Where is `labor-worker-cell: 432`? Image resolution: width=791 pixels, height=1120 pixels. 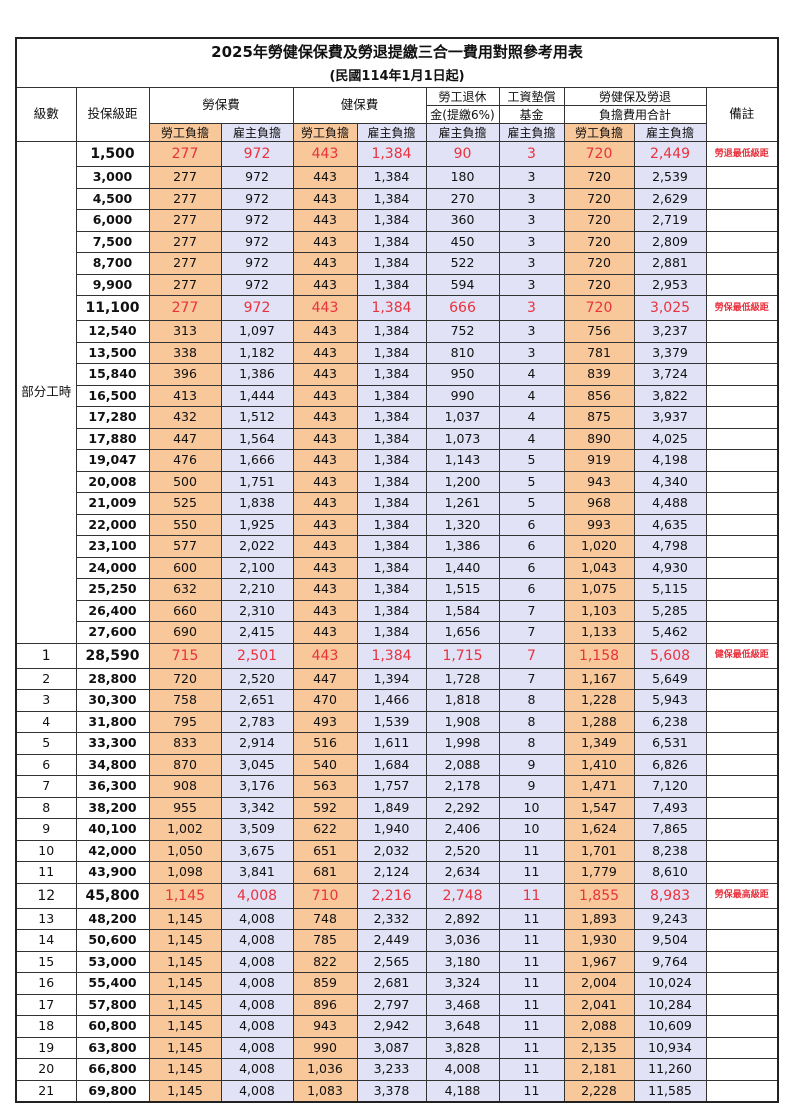
labor-worker-cell: 432 is located at coordinates (185, 417).